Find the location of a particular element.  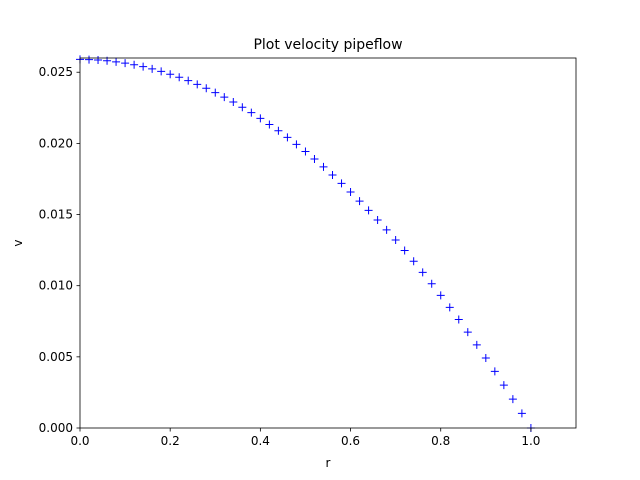

y-tick-label: 0.000 is located at coordinates (56, 428).